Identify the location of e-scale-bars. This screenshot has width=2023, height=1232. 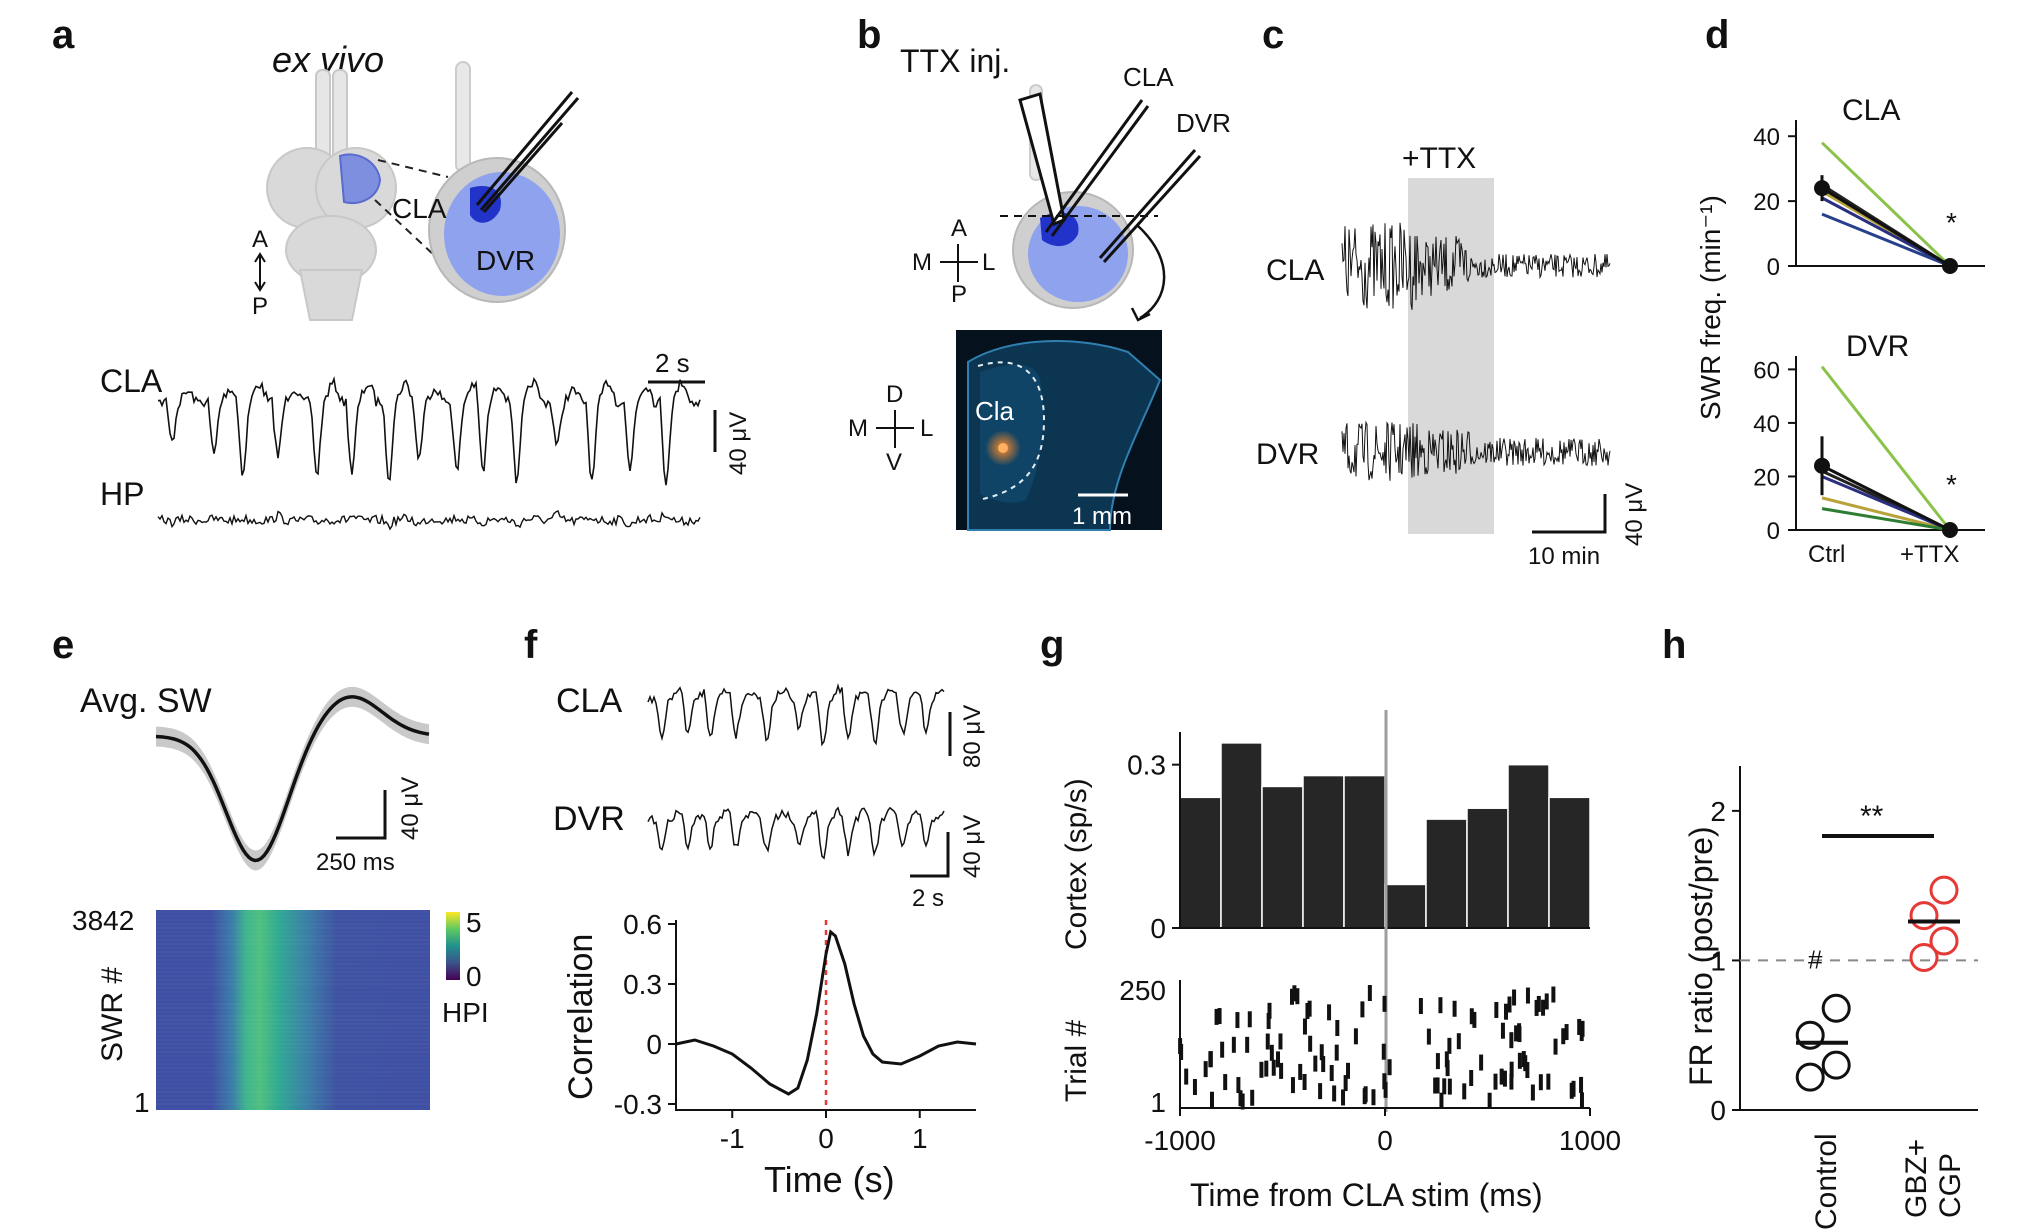
(361, 815).